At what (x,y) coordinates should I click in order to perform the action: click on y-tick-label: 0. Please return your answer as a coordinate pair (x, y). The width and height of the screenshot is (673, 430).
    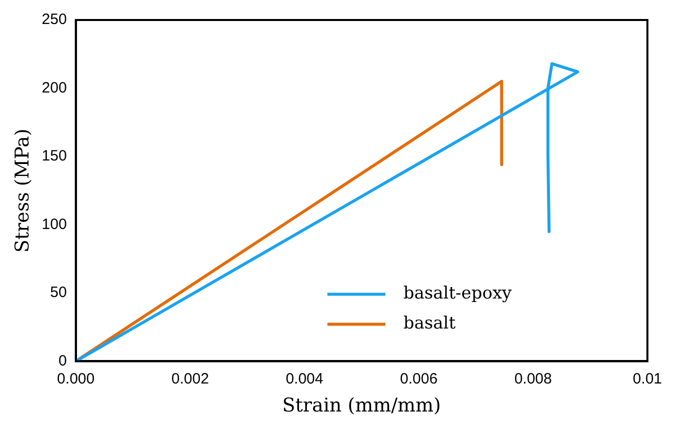
    Looking at the image, I should click on (62, 361).